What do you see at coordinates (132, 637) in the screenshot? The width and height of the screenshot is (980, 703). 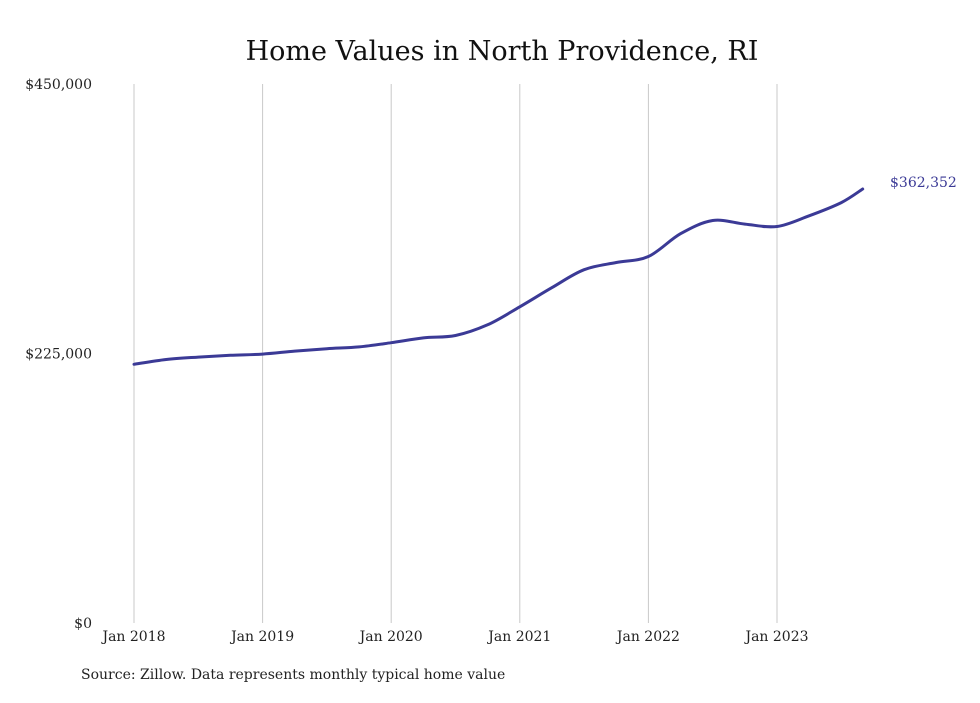 I see `x-tick-label: Jan 2018` at bounding box center [132, 637].